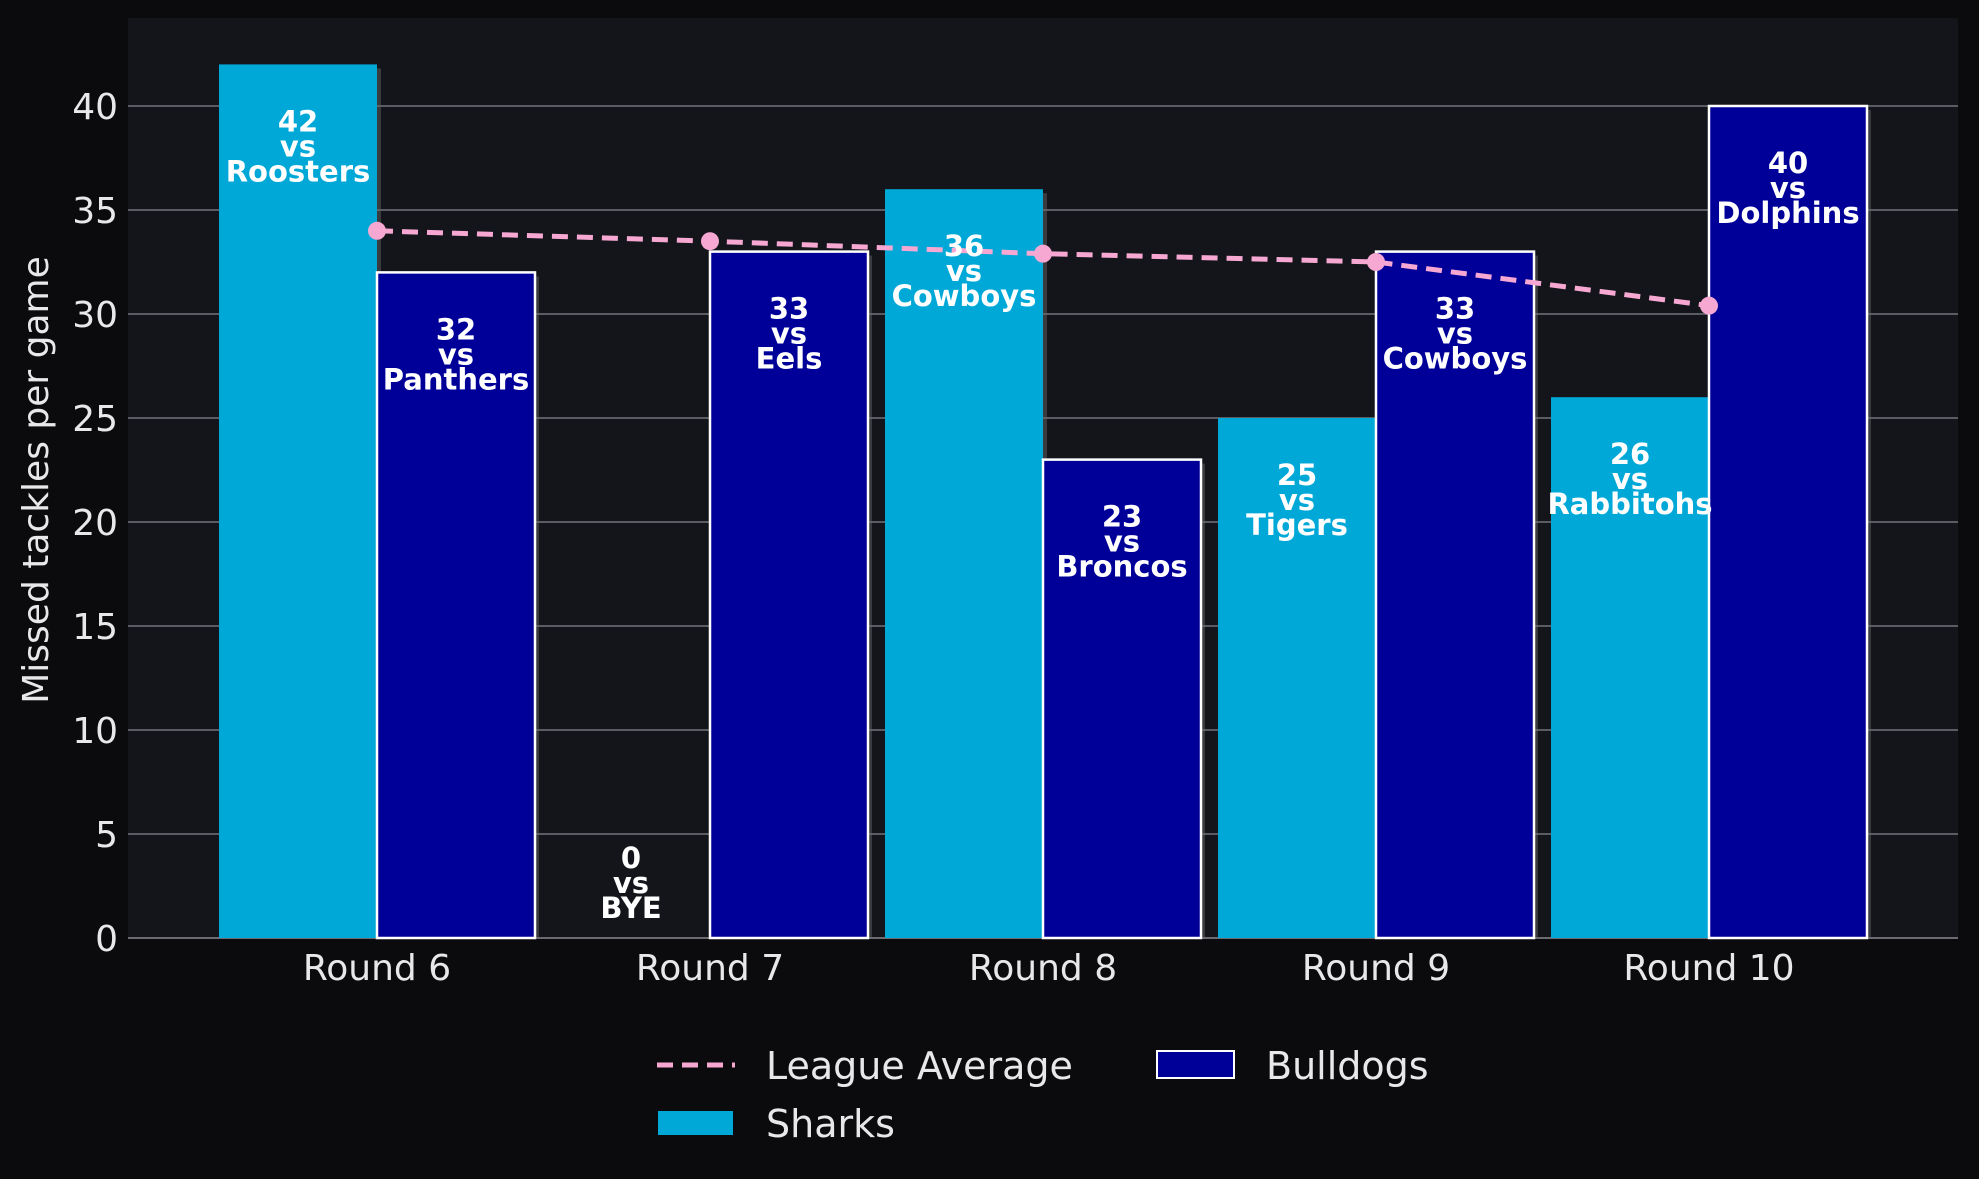 The image size is (1979, 1179). I want to click on bar-label: 42, so click(298, 121).